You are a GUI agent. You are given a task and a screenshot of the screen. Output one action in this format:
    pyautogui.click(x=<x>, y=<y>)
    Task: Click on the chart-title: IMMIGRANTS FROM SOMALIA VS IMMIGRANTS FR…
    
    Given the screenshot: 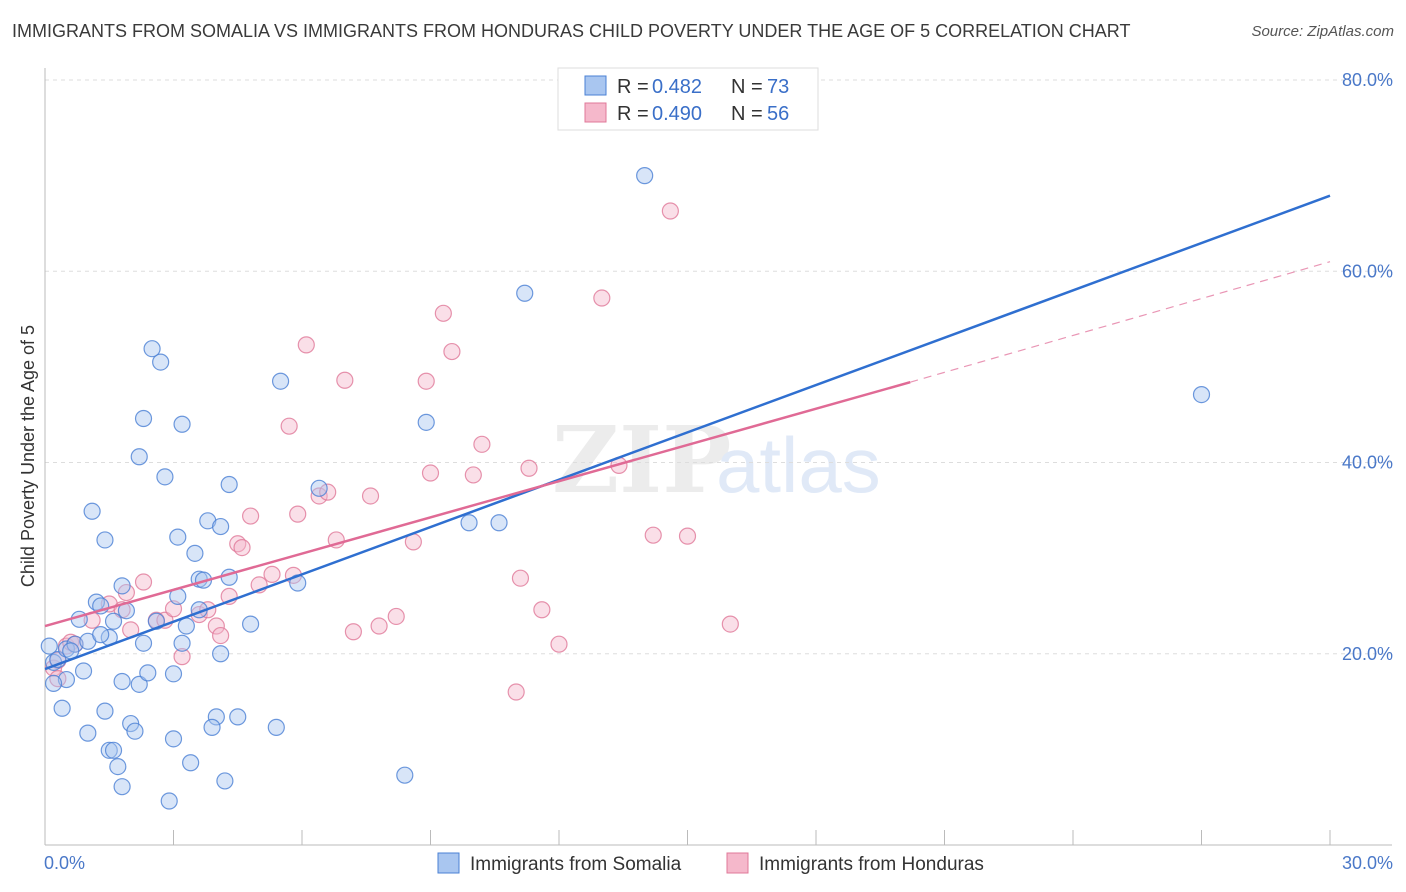 What is the action you would take?
    pyautogui.click(x=571, y=31)
    